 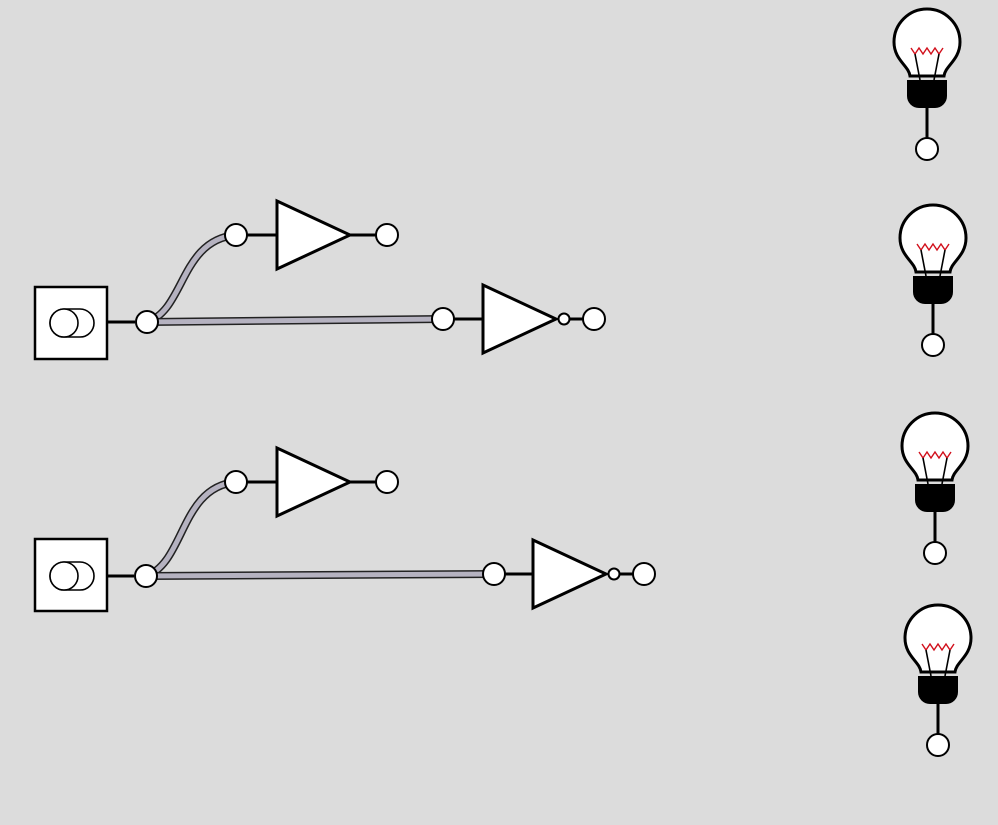 I want to click on wire-switch2-to-not2, so click(x=320, y=575).